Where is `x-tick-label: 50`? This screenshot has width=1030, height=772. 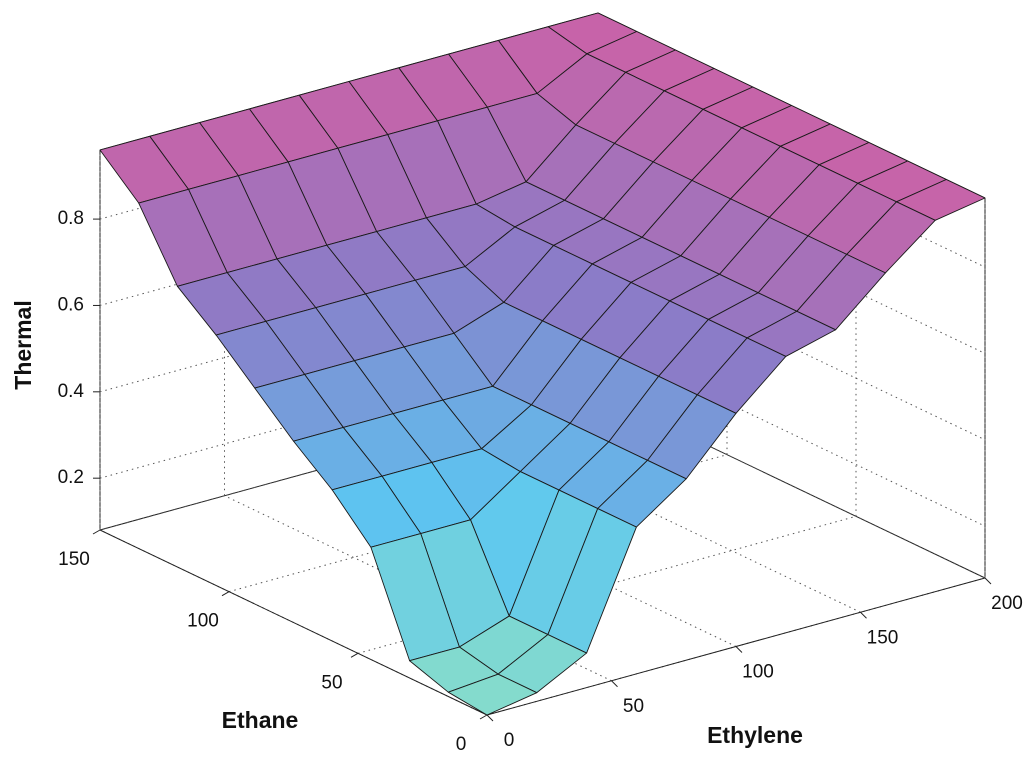
x-tick-label: 50 is located at coordinates (633, 706).